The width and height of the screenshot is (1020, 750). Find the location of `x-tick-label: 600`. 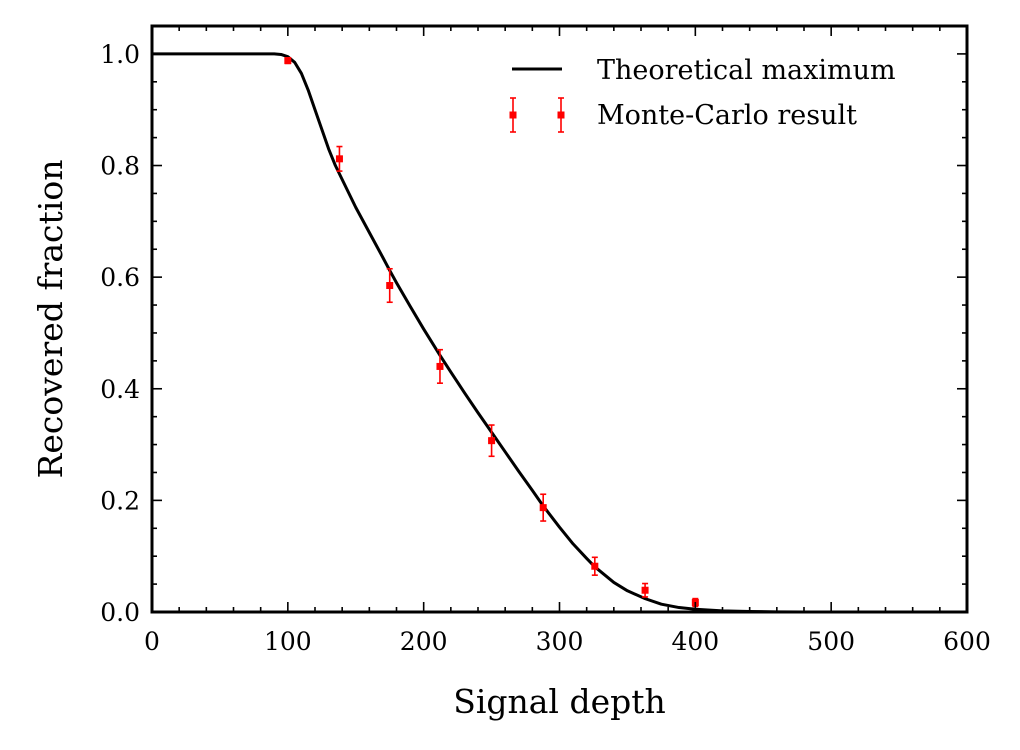

x-tick-label: 600 is located at coordinates (967, 641).